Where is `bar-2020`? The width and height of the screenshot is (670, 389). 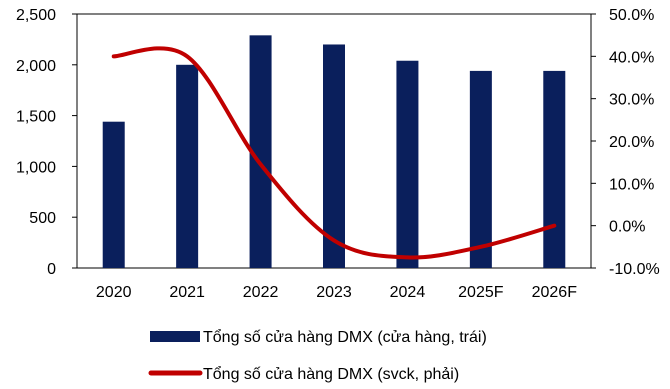
bar-2020 is located at coordinates (113, 194).